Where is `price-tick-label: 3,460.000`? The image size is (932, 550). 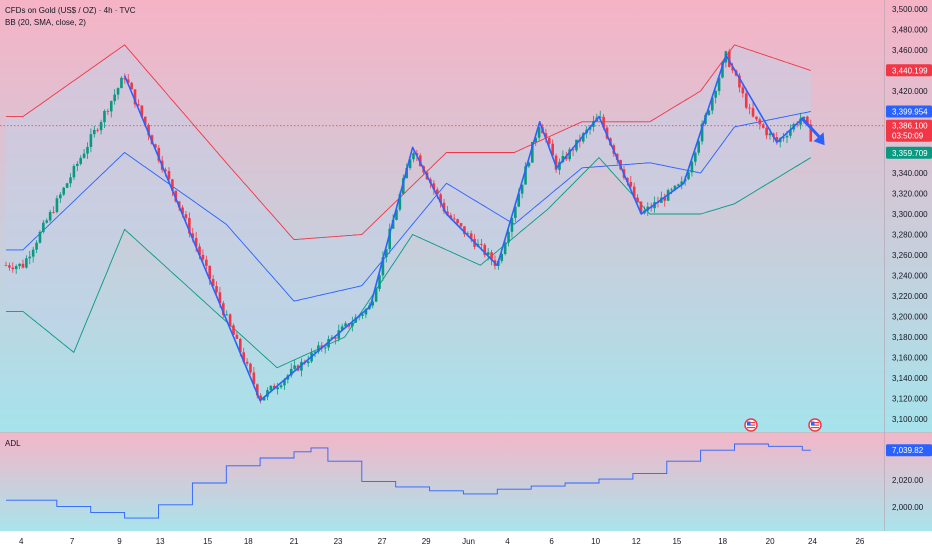
price-tick-label: 3,460.000 is located at coordinates (910, 50).